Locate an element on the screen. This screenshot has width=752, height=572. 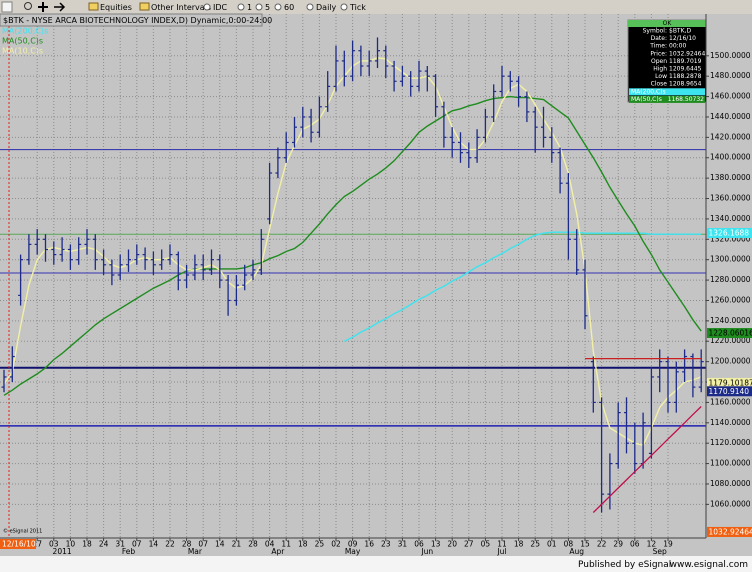
info-header-bar is located at coordinates (667, 23).